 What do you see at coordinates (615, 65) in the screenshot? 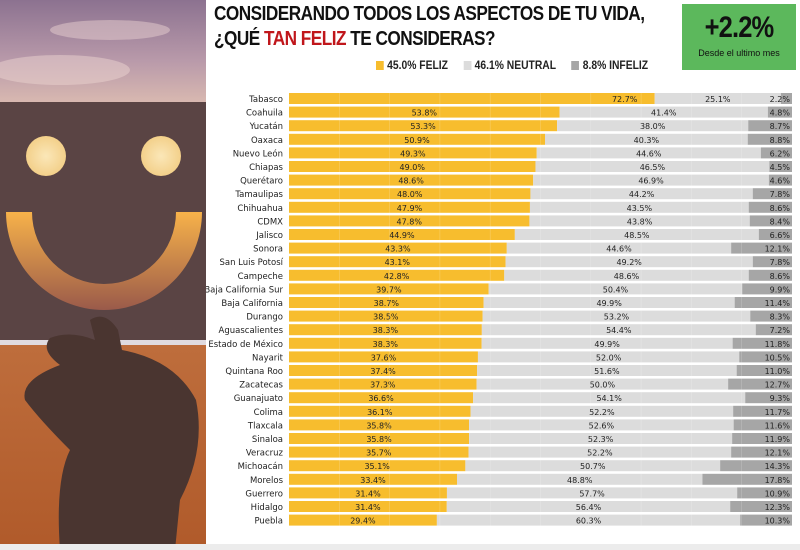
I see `legend-label-infeliz: 8.8% INFELIZ` at bounding box center [615, 65].